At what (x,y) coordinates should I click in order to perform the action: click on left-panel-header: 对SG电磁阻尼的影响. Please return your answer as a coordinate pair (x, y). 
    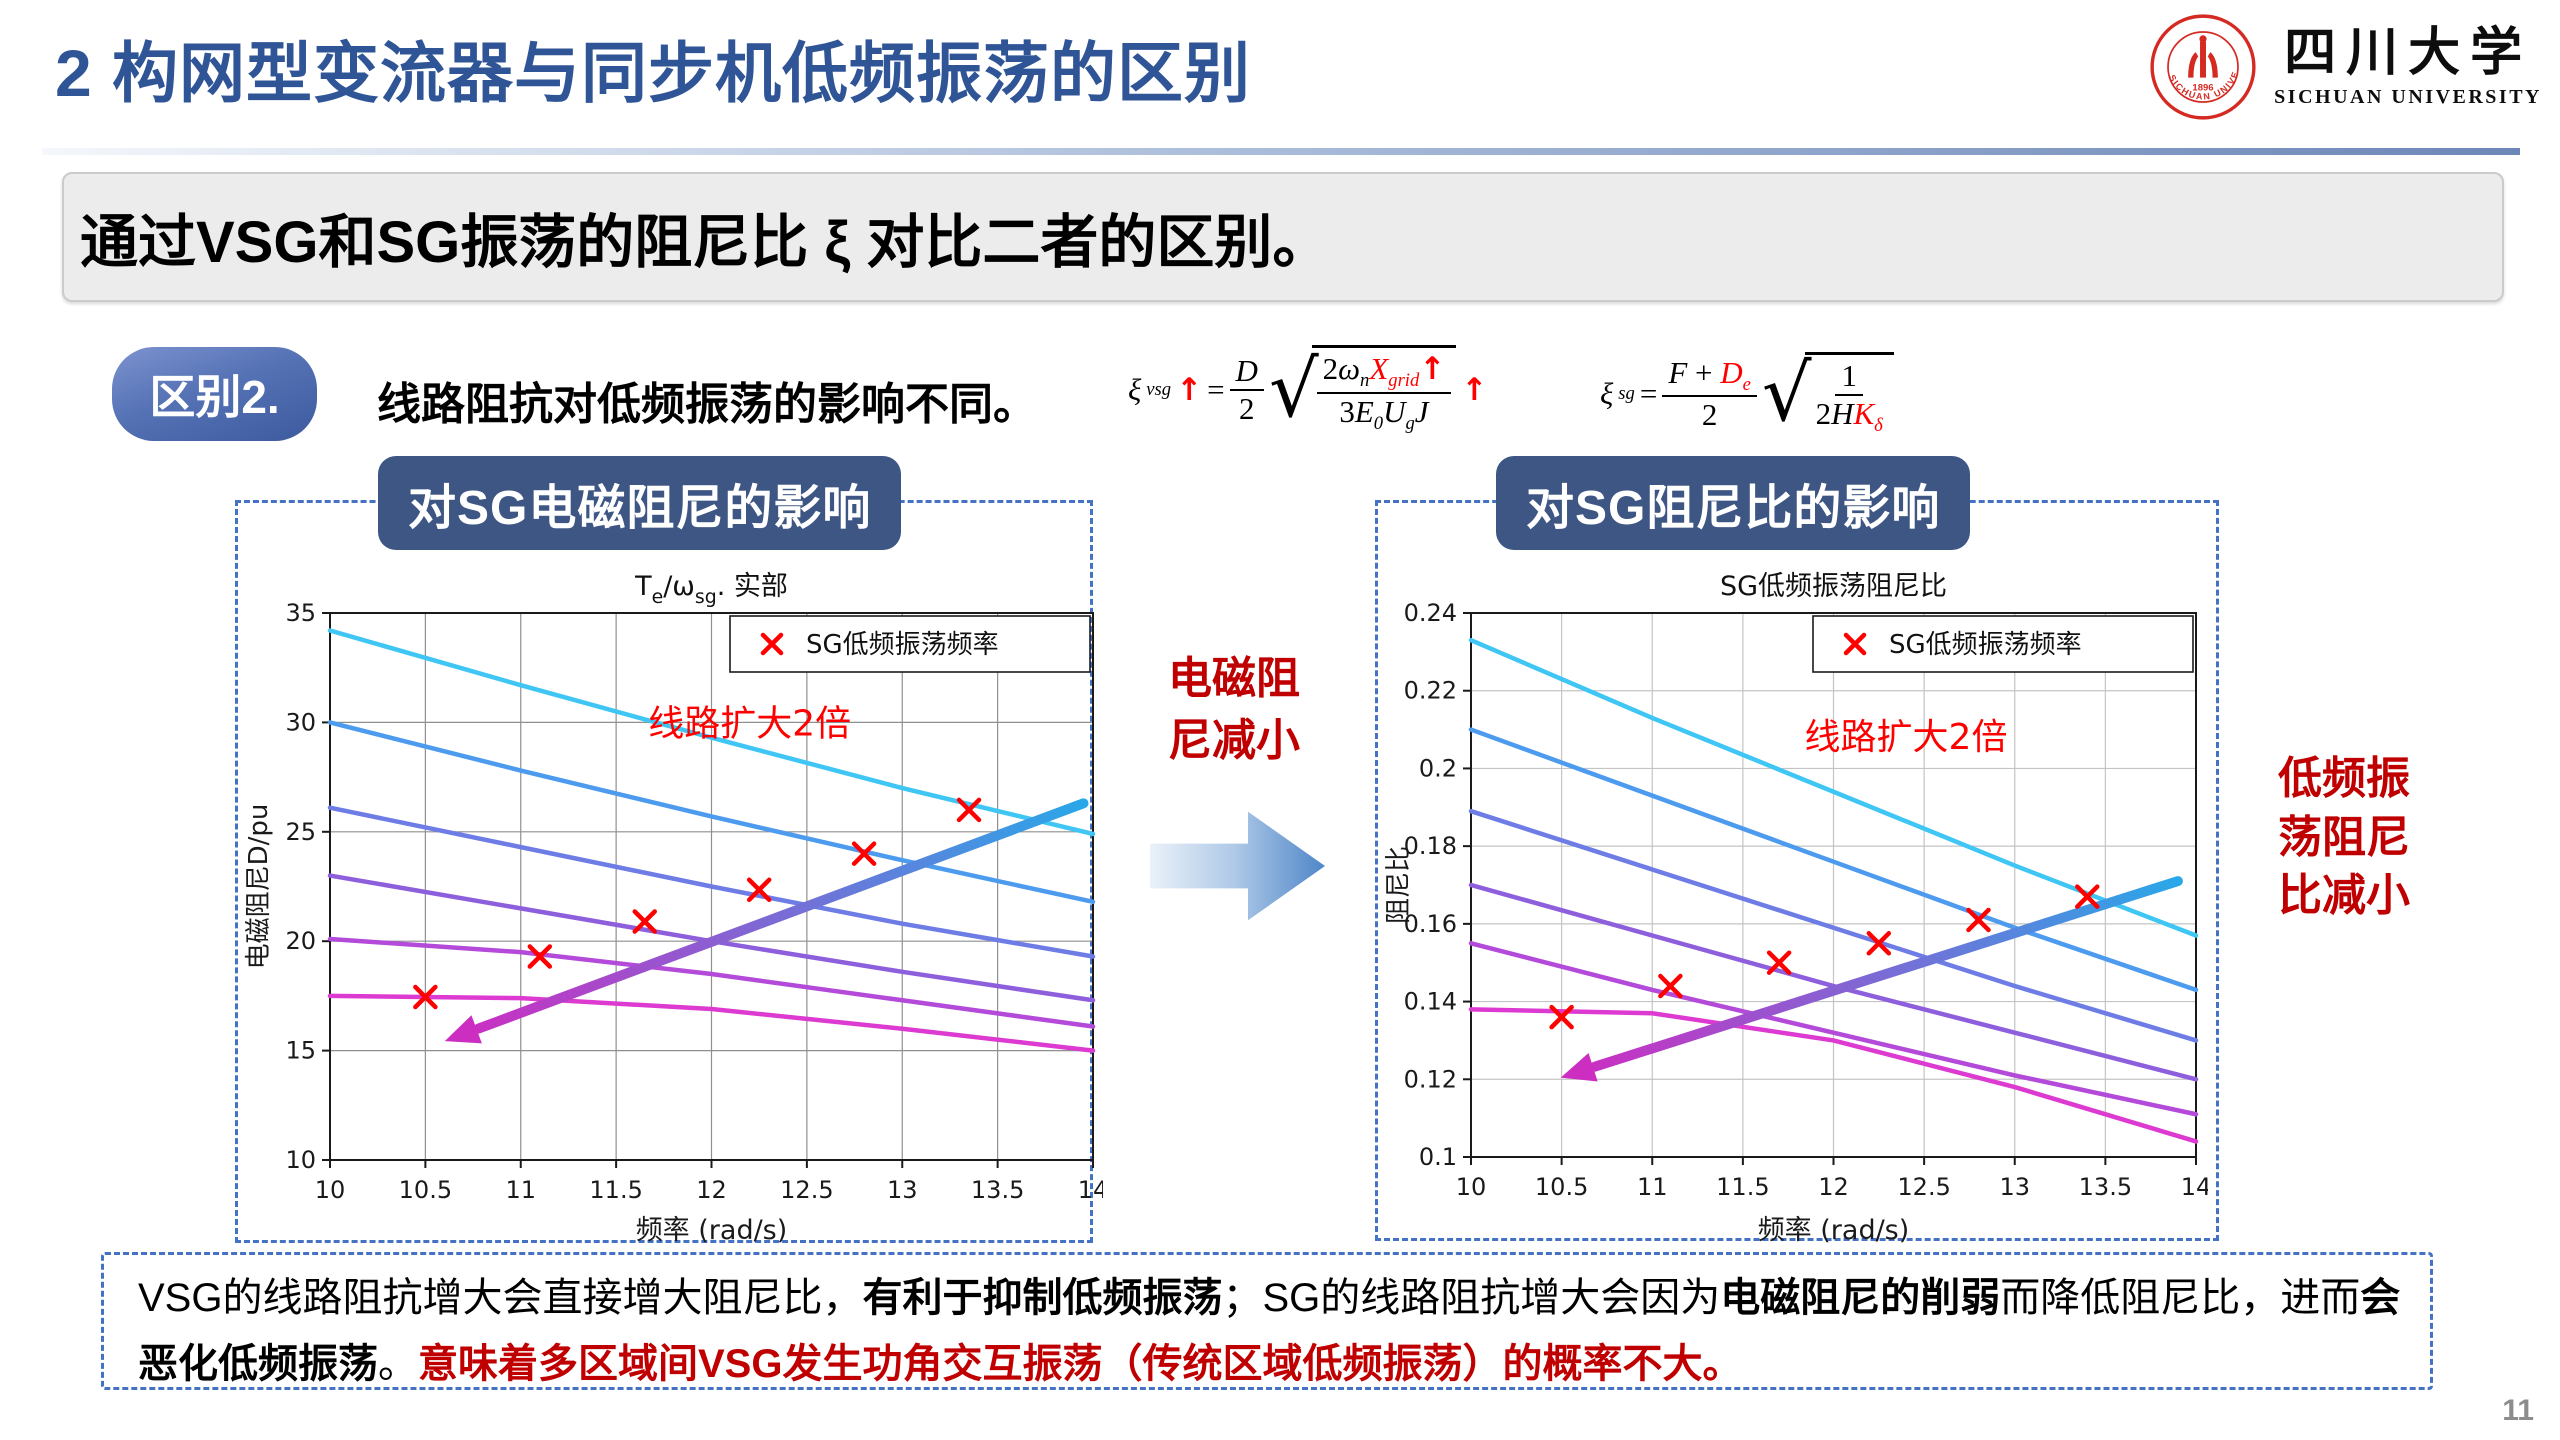
    Looking at the image, I should click on (640, 503).